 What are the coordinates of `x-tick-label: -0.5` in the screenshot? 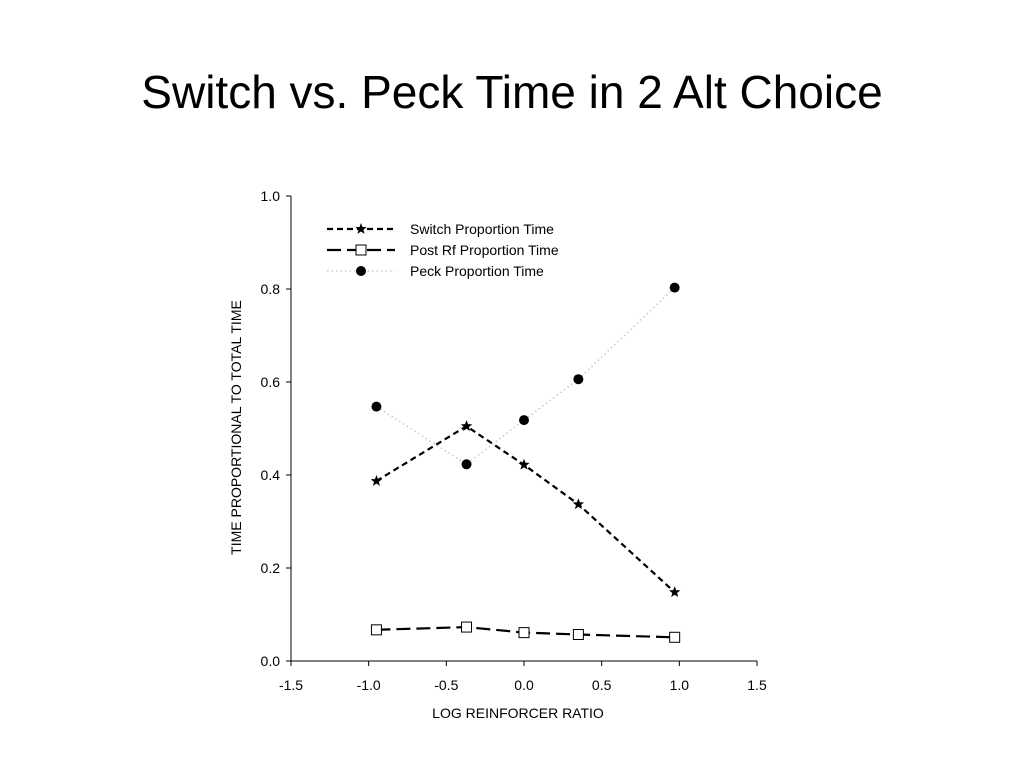 It's located at (446, 685).